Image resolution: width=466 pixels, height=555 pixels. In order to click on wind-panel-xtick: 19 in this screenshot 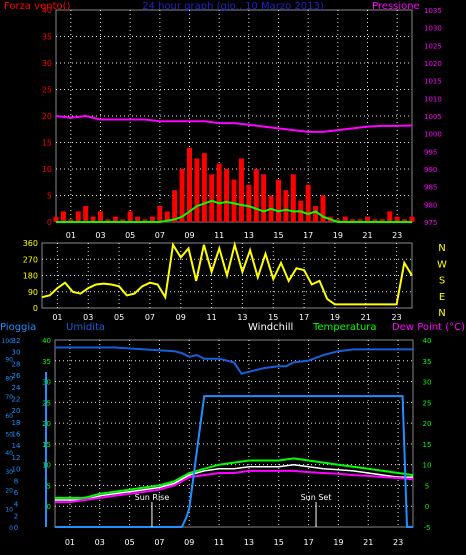, I will do `click(338, 235)`.